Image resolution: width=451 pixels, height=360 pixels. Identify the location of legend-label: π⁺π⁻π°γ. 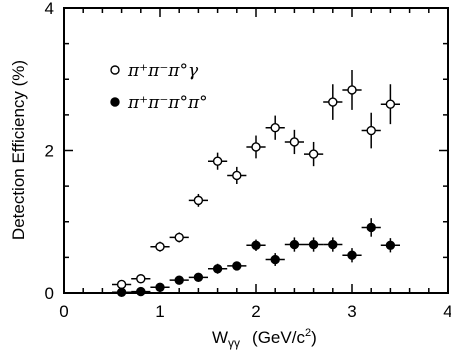
(163, 71).